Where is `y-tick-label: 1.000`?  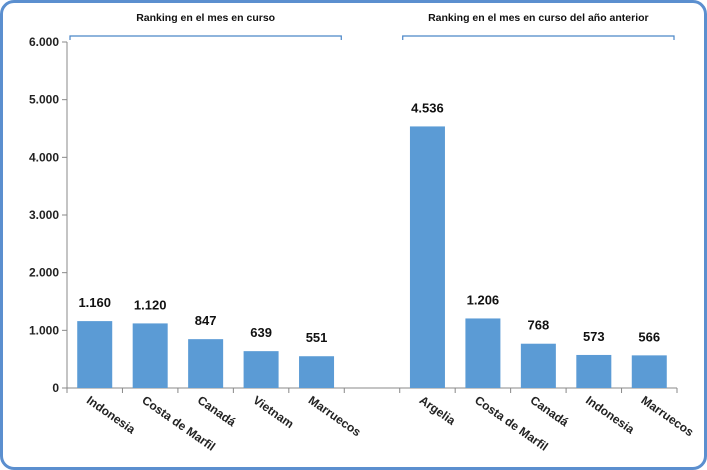
y-tick-label: 1.000 is located at coordinates (44, 330).